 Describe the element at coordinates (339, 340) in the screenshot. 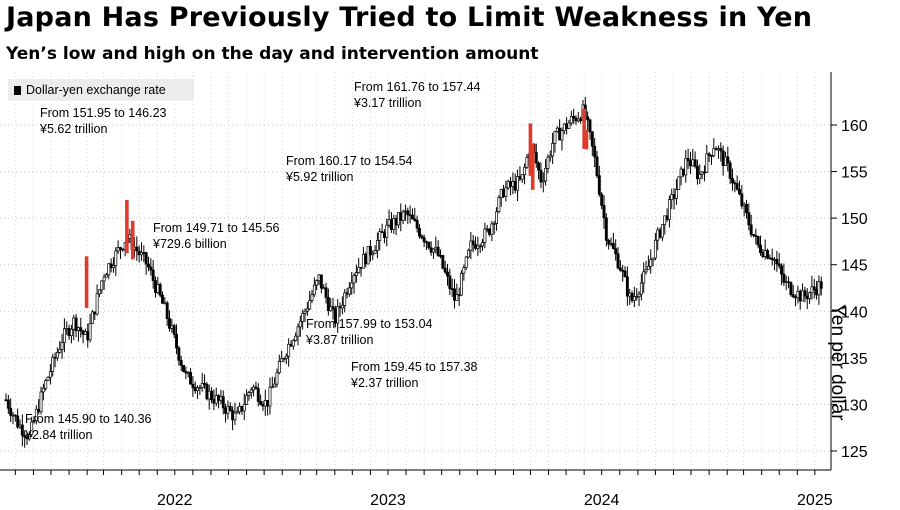

I see `annotation-amount: ¥3.87 trillion` at that location.